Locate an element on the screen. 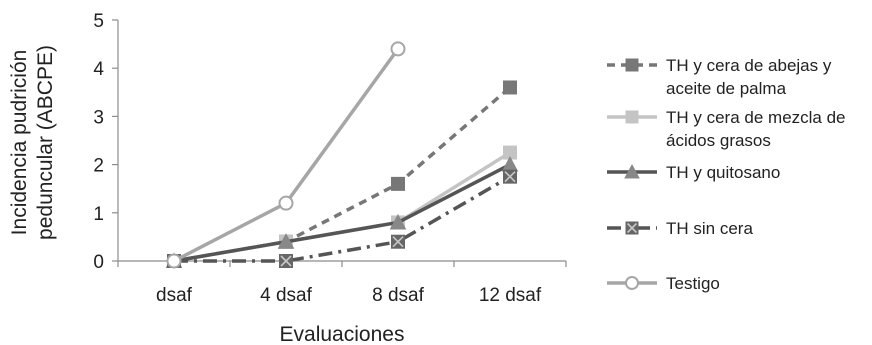 The height and width of the screenshot is (345, 872). x-tick-label: 4 dsaf is located at coordinates (286, 295).